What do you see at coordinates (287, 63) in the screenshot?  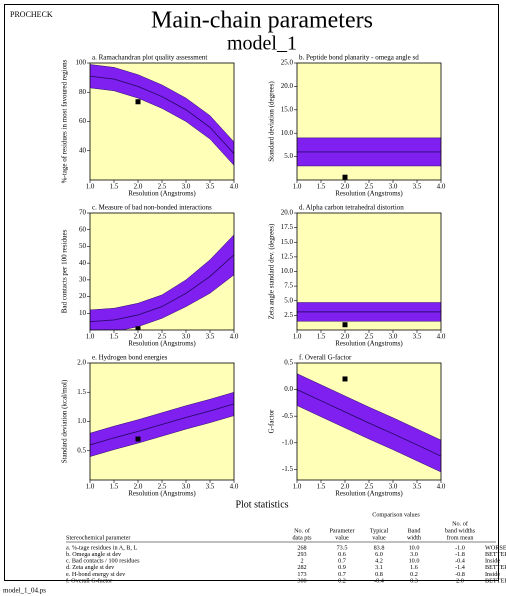 I see `y-tick-label: 25.0` at bounding box center [287, 63].